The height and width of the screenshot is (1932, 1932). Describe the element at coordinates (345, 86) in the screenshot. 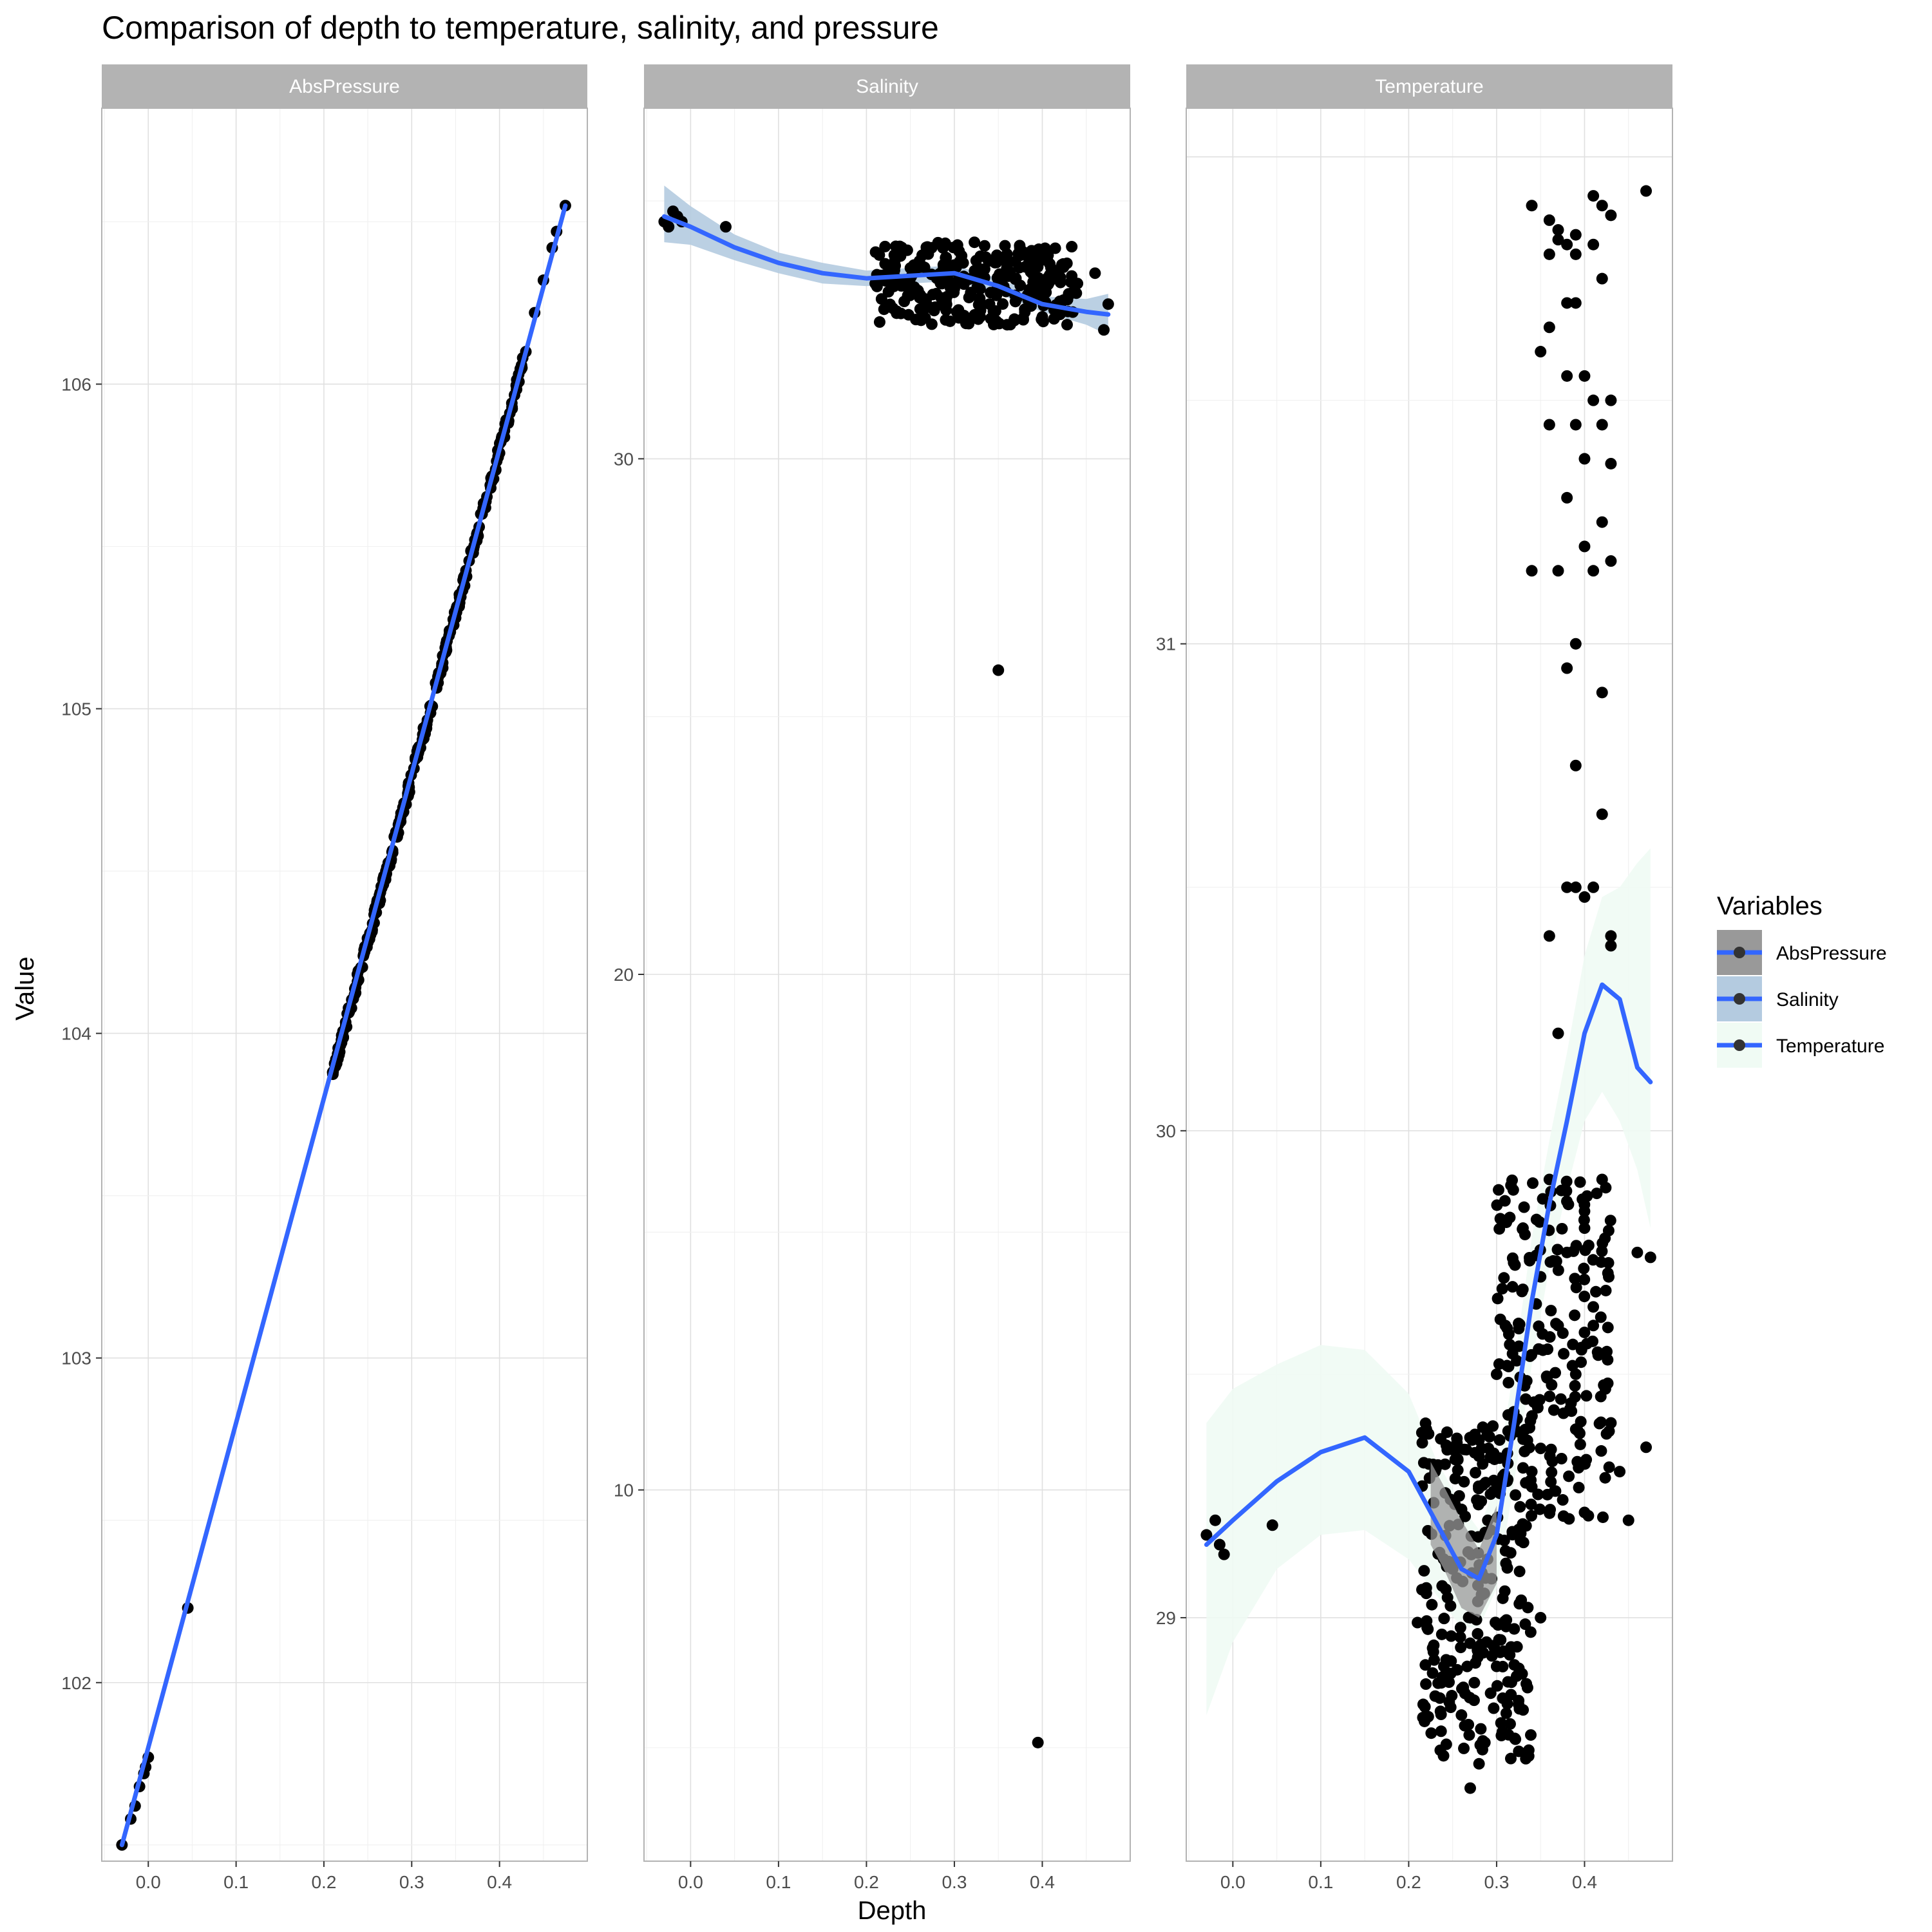

I see `facet-strip` at that location.